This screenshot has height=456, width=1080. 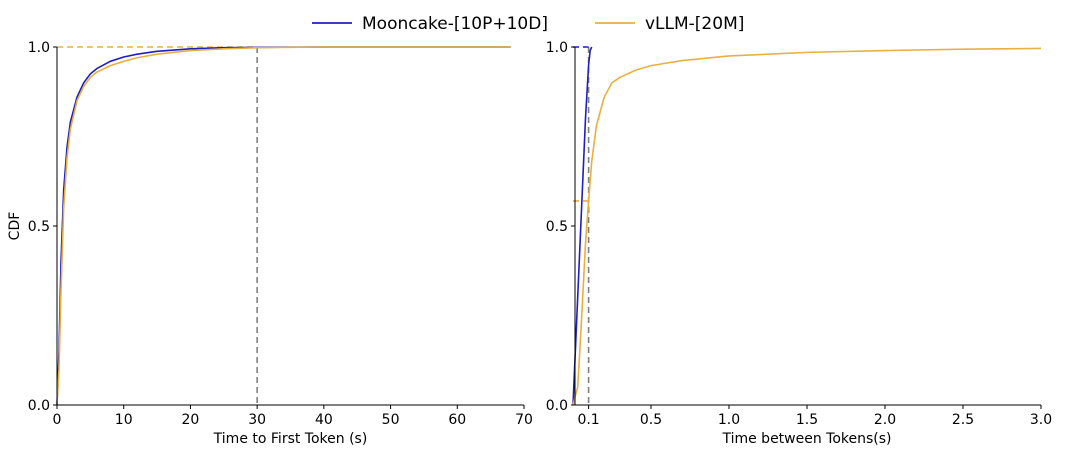 What do you see at coordinates (124, 420) in the screenshot?
I see `x-tick-label: 10` at bounding box center [124, 420].